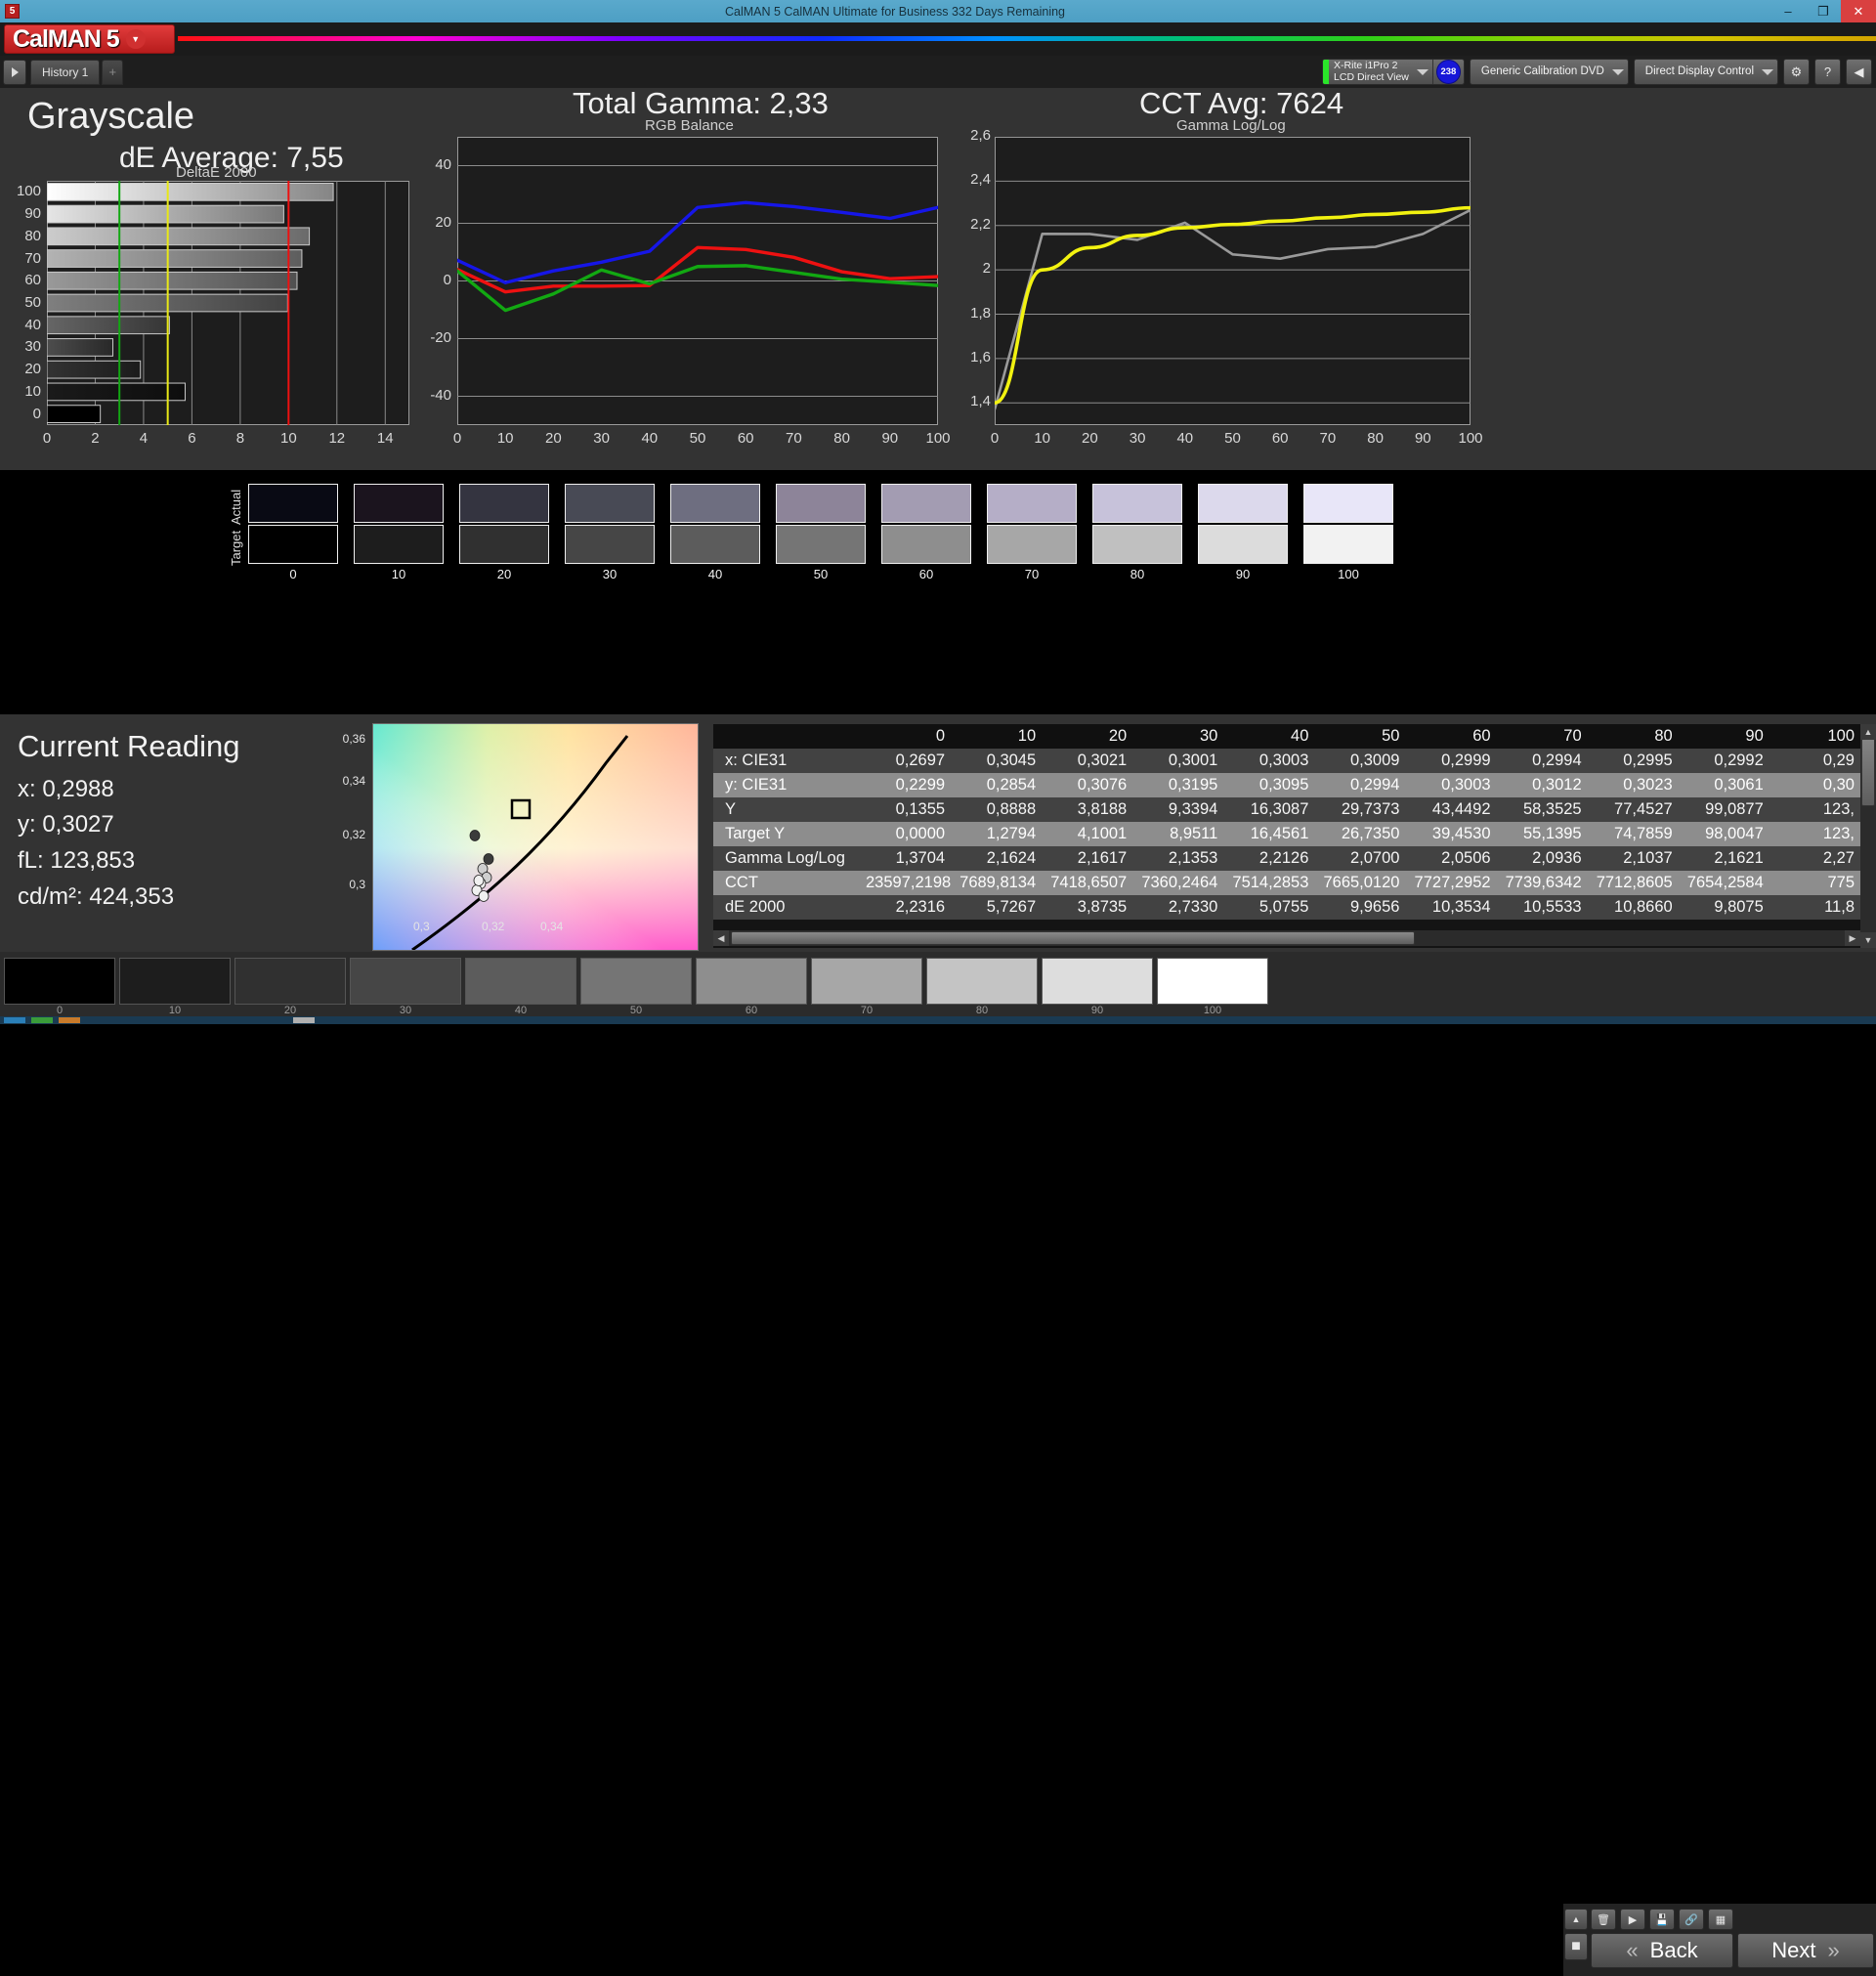 The image size is (1876, 1976). I want to click on axis-tick: 90, so click(890, 438).